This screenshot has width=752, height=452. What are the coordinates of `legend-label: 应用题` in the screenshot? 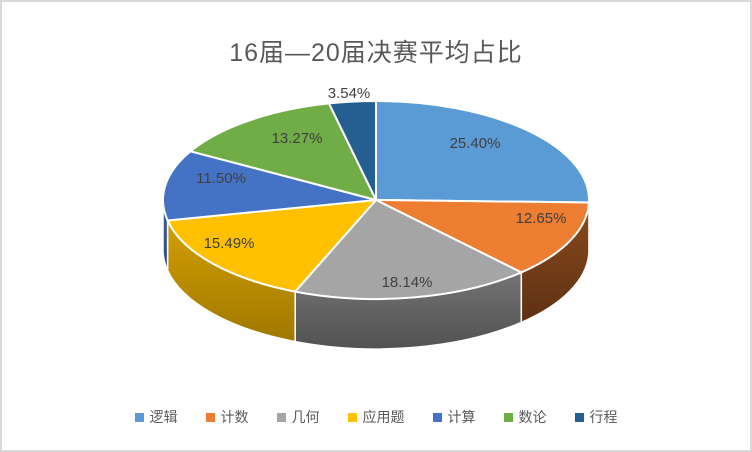 It's located at (383, 417).